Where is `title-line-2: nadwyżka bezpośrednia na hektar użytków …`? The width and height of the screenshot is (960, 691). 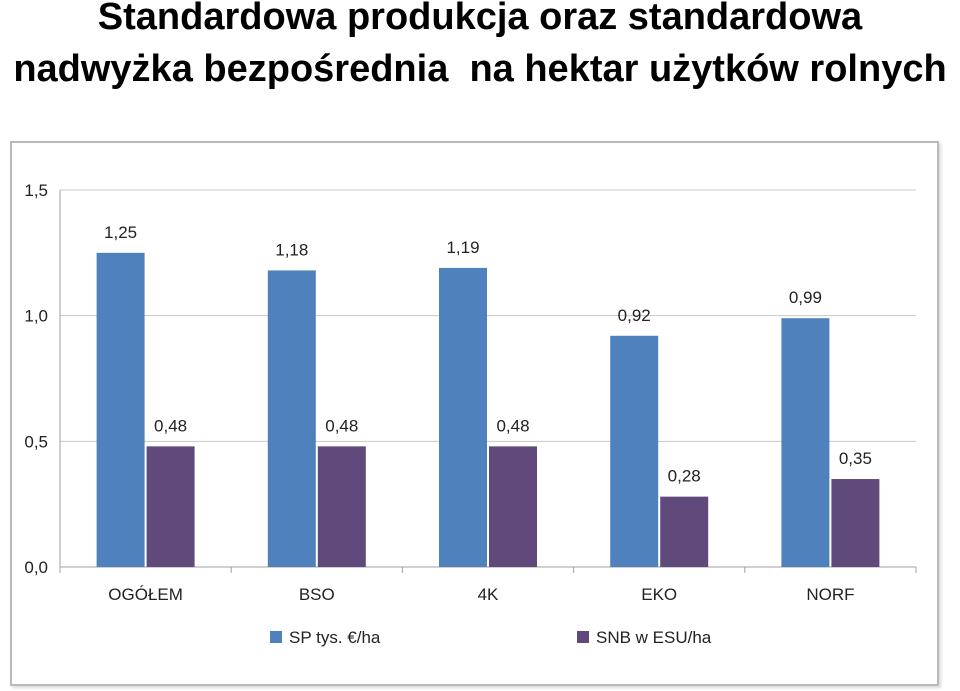
title-line-2: nadwyżka bezpośrednia na hektar użytków … is located at coordinates (480, 69).